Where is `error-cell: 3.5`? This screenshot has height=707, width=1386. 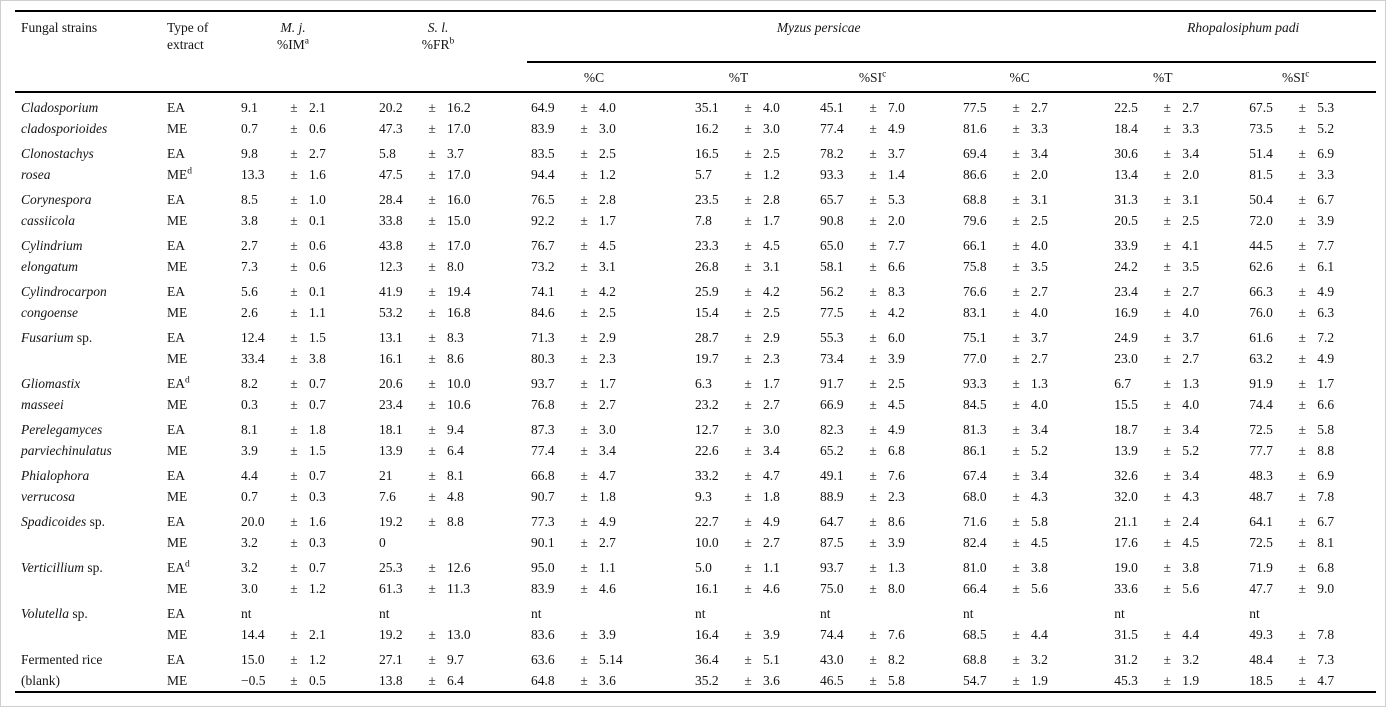
error-cell: 3.5 is located at coordinates (1039, 266).